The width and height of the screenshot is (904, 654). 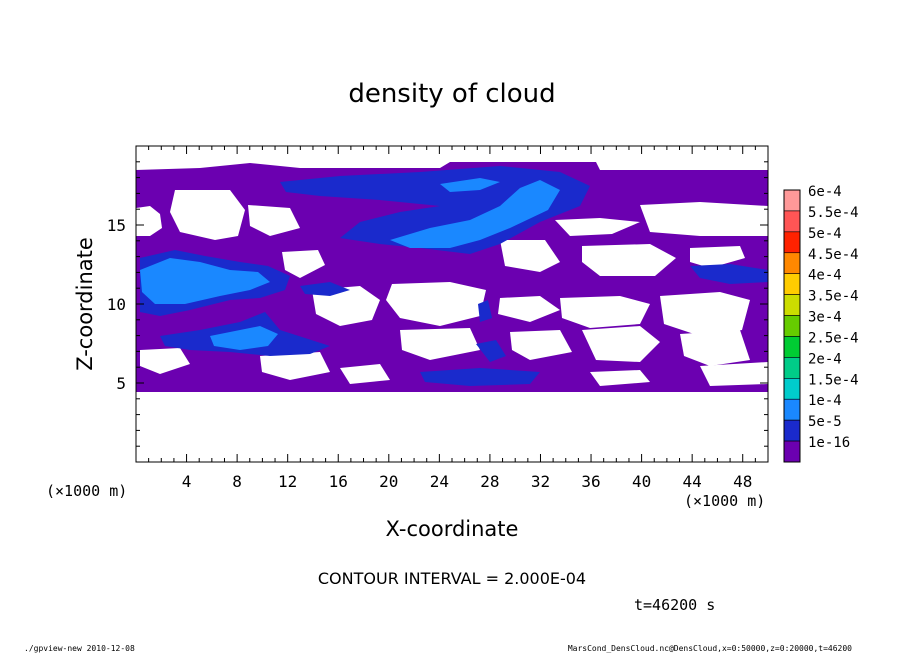 What do you see at coordinates (641, 481) in the screenshot?
I see `x-tick-label: 40` at bounding box center [641, 481].